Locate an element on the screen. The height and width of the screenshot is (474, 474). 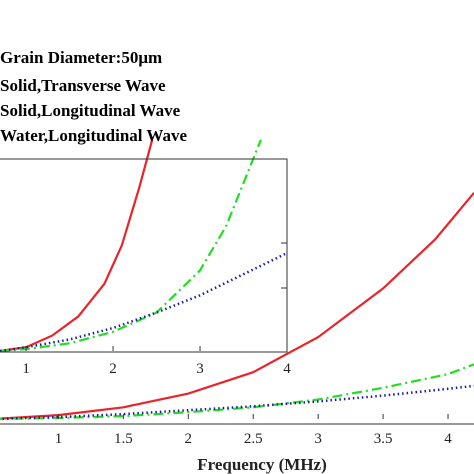
legend-entry-solid-transverse: Solid,Transverse Wave is located at coordinates (83, 85).